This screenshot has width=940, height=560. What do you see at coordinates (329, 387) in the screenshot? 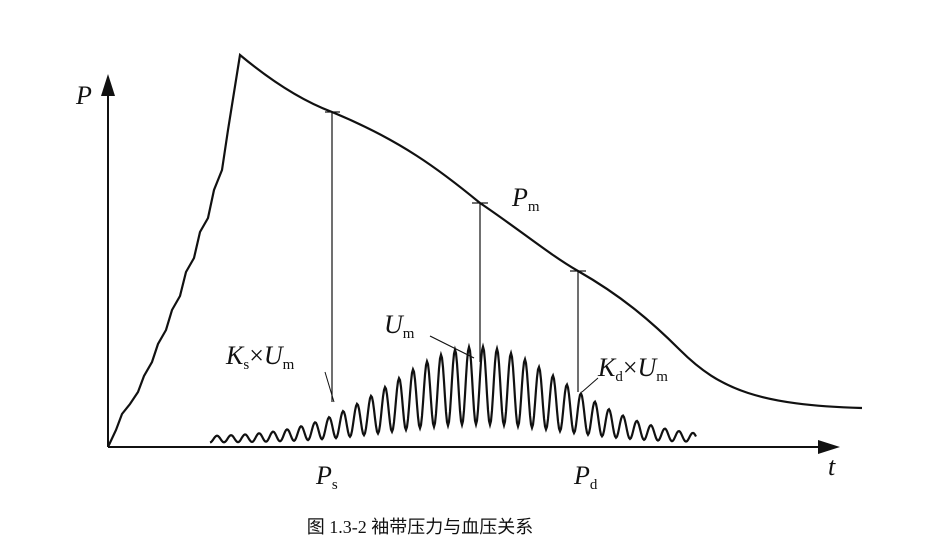
I see `leader-ks` at bounding box center [329, 387].